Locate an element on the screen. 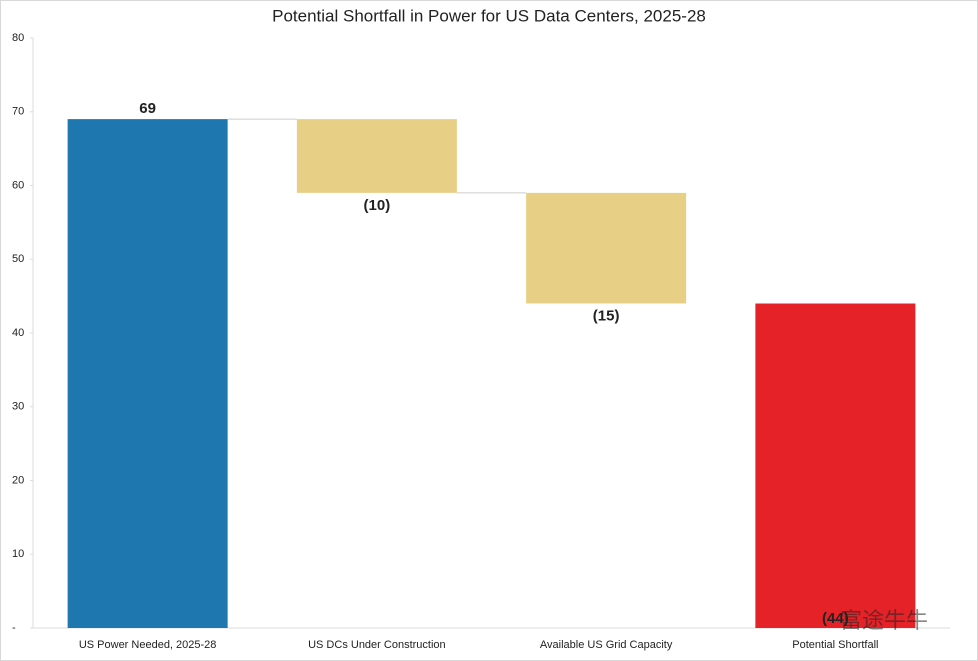 This screenshot has width=978, height=661. y-tick-label: 10 is located at coordinates (18, 554).